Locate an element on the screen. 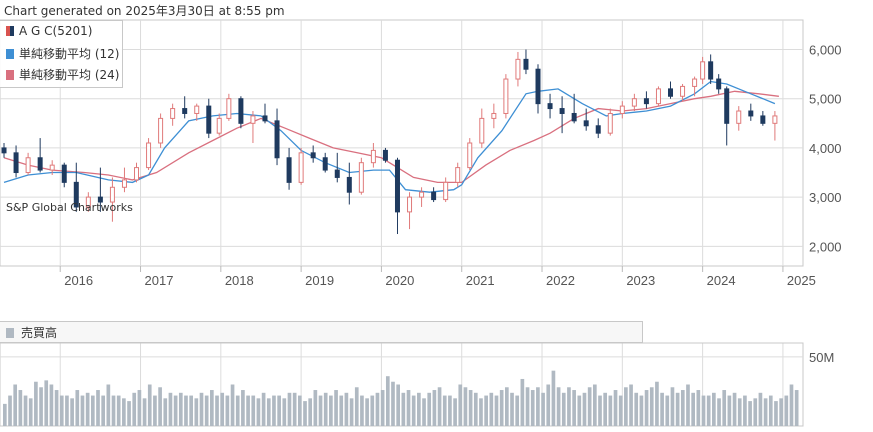 The width and height of the screenshot is (873, 432). x-tick-label: 2016 is located at coordinates (78, 280).